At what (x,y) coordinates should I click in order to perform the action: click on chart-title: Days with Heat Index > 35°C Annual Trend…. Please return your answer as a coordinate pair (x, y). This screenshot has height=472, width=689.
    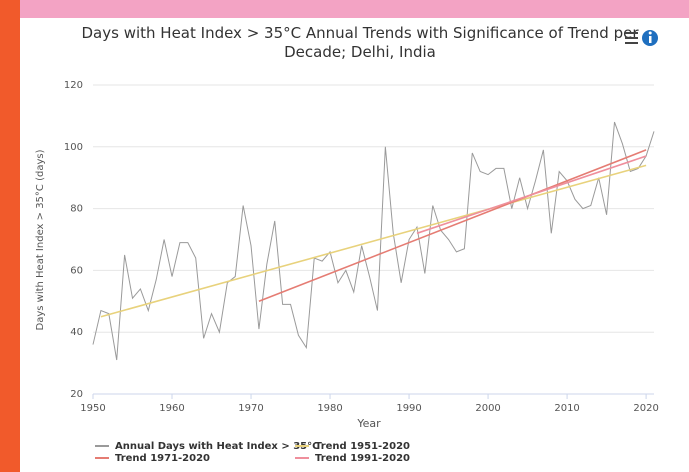
    Looking at the image, I should click on (360, 42).